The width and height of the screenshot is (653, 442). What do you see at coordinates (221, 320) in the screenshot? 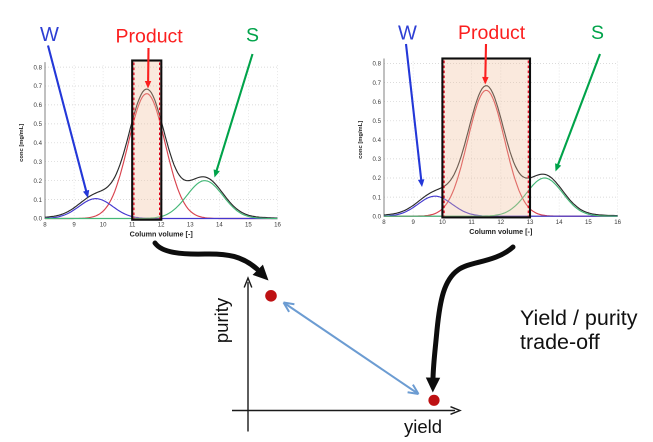
I see `svg-text: purity` at bounding box center [221, 320].